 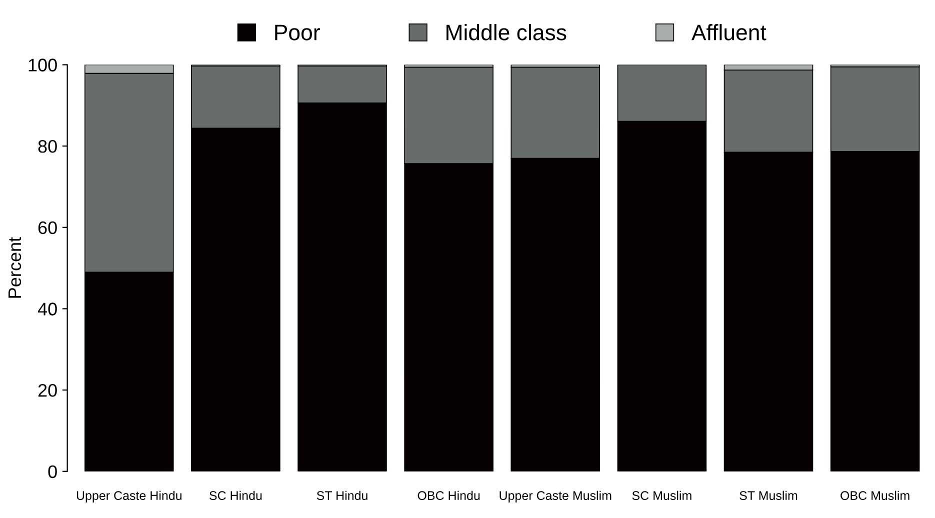 What do you see at coordinates (556, 496) in the screenshot?
I see `x-tick-label: Upper Caste Muslim` at bounding box center [556, 496].